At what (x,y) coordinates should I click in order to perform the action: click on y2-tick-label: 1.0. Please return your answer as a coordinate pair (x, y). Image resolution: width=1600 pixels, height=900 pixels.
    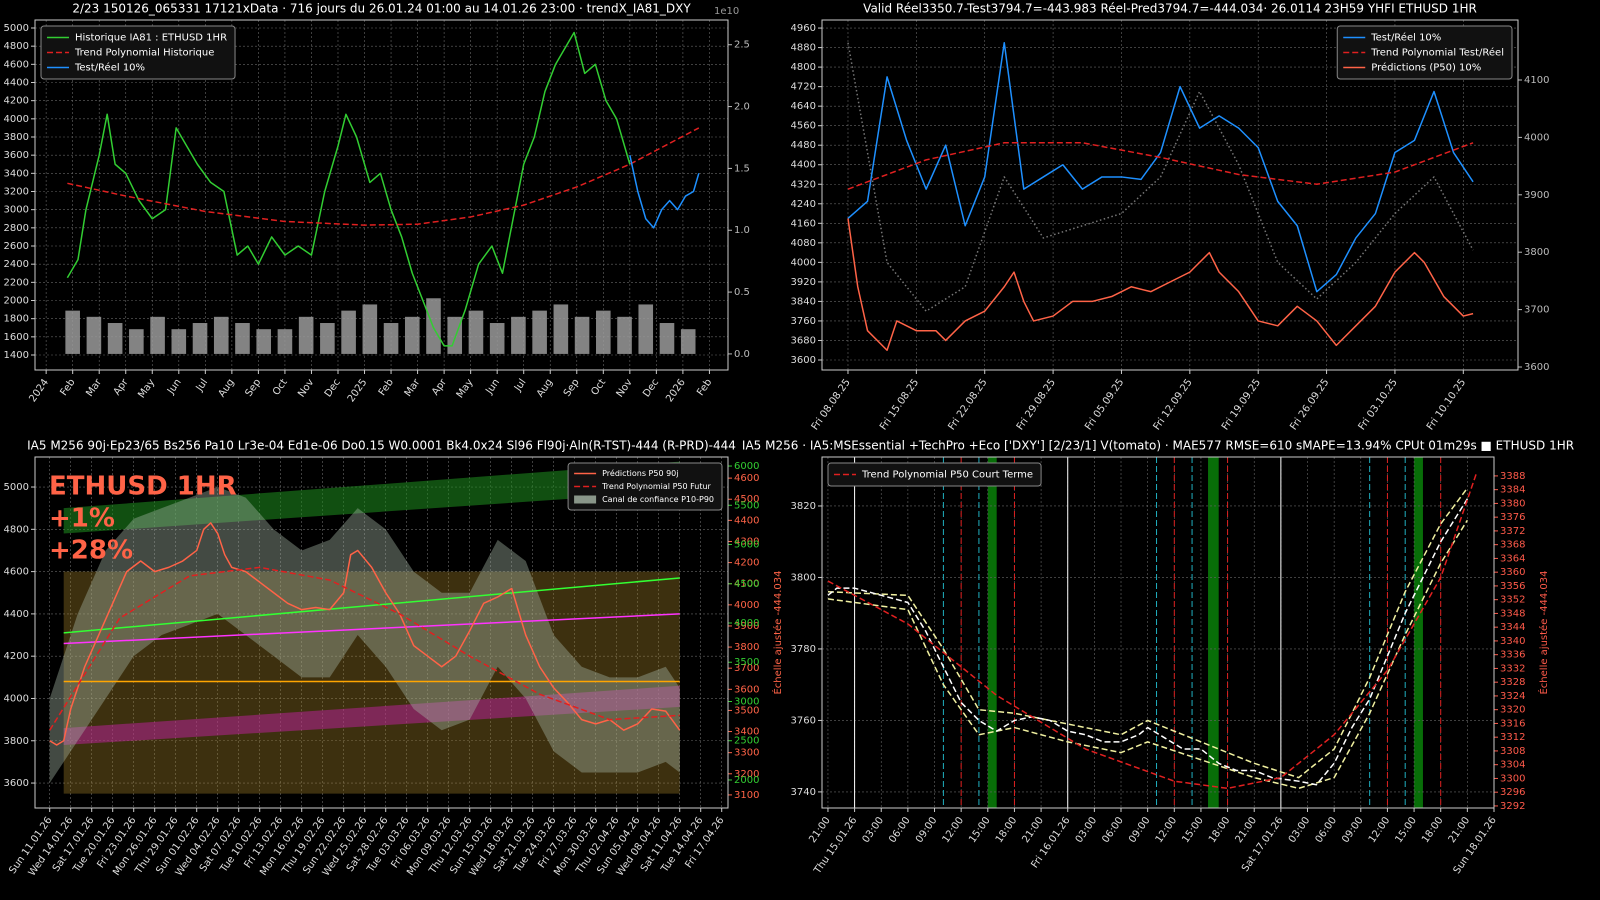
    Looking at the image, I should click on (742, 230).